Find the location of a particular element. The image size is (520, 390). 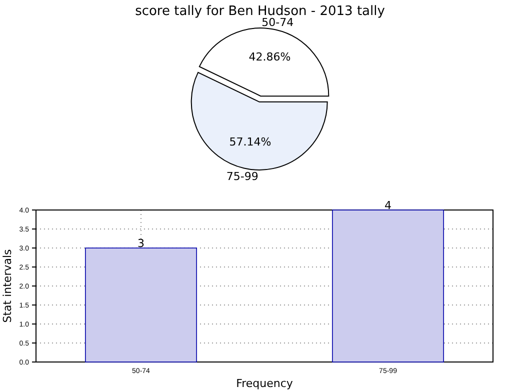

slice-label: 75-99 is located at coordinates (242, 177).